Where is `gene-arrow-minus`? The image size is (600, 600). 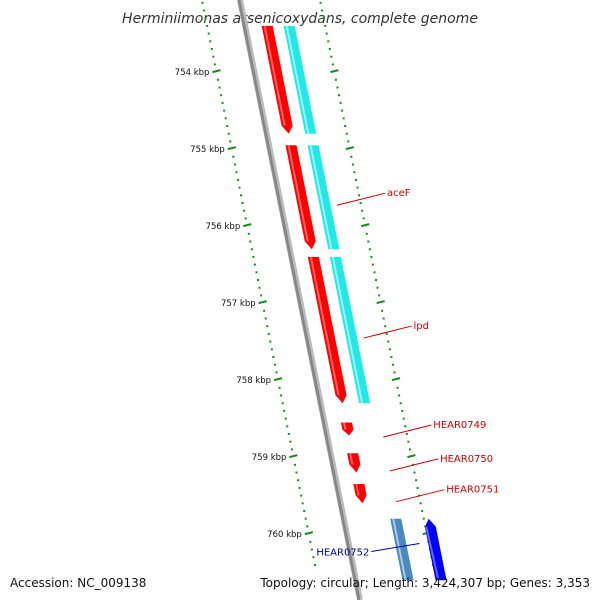 gene-arrow-minus is located at coordinates (435, 549).